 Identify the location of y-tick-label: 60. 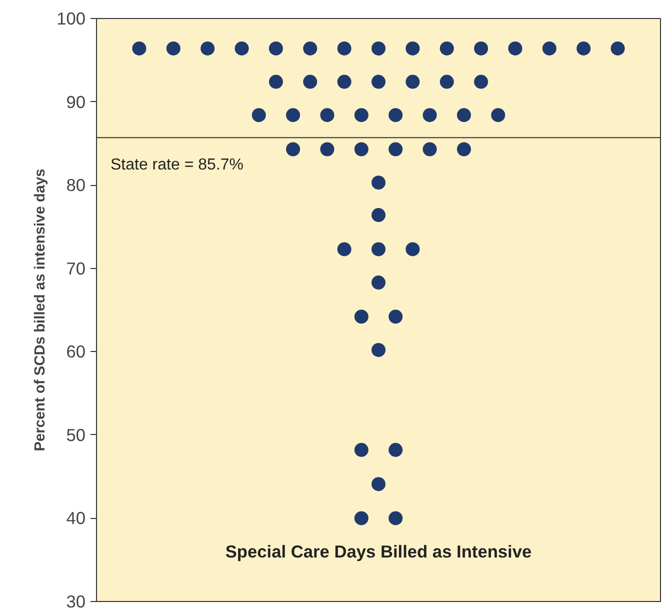
(76, 352).